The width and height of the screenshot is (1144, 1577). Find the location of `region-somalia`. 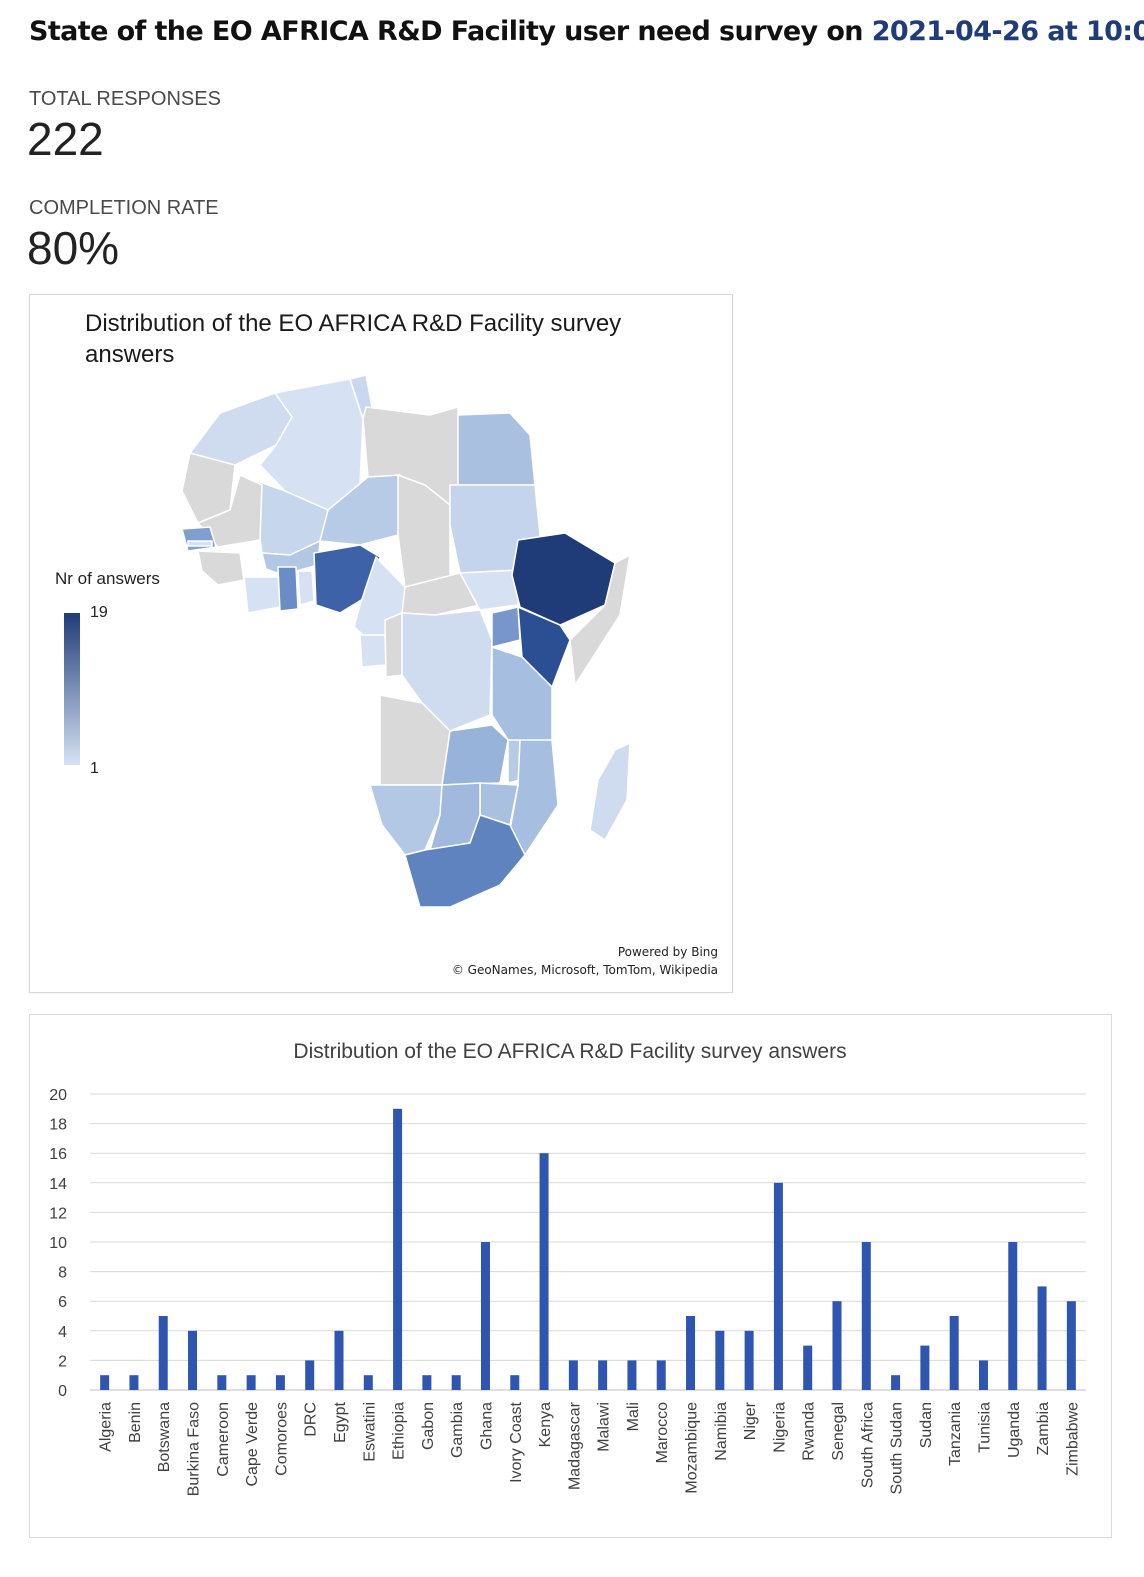

region-somalia is located at coordinates (600, 620).